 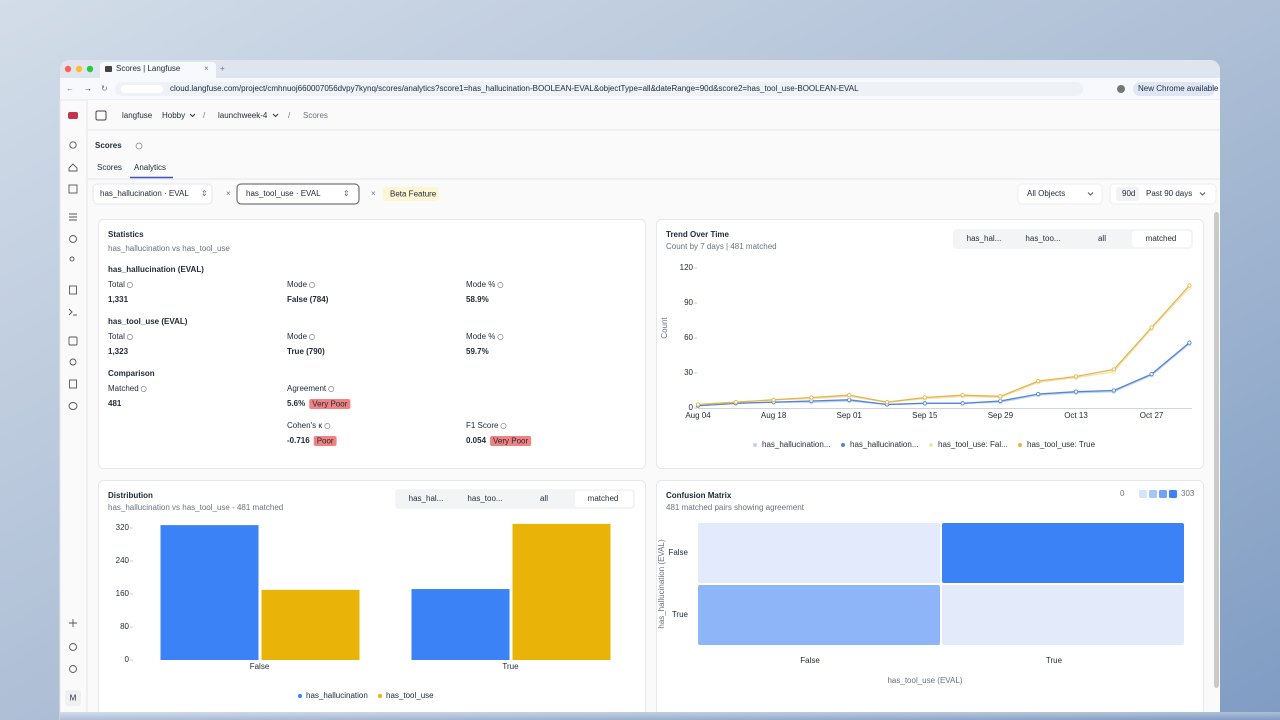 What do you see at coordinates (73, 623) in the screenshot?
I see `ai-icon` at bounding box center [73, 623].